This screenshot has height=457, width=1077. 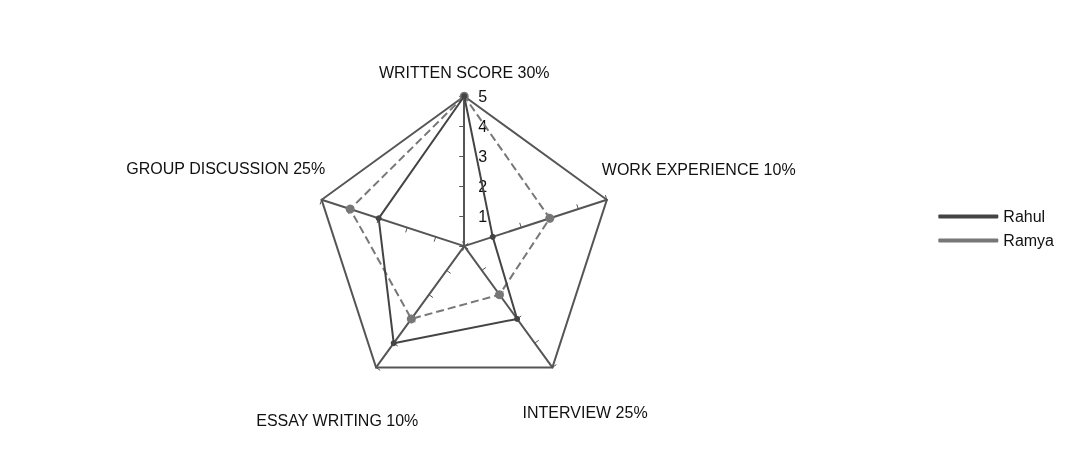 I want to click on y-tick-label: 5, so click(x=483, y=96).